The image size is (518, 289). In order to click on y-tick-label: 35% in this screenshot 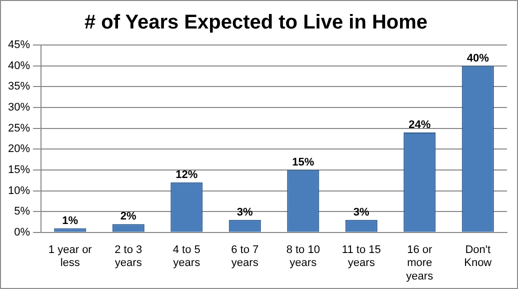, I will do `click(19, 86)`.